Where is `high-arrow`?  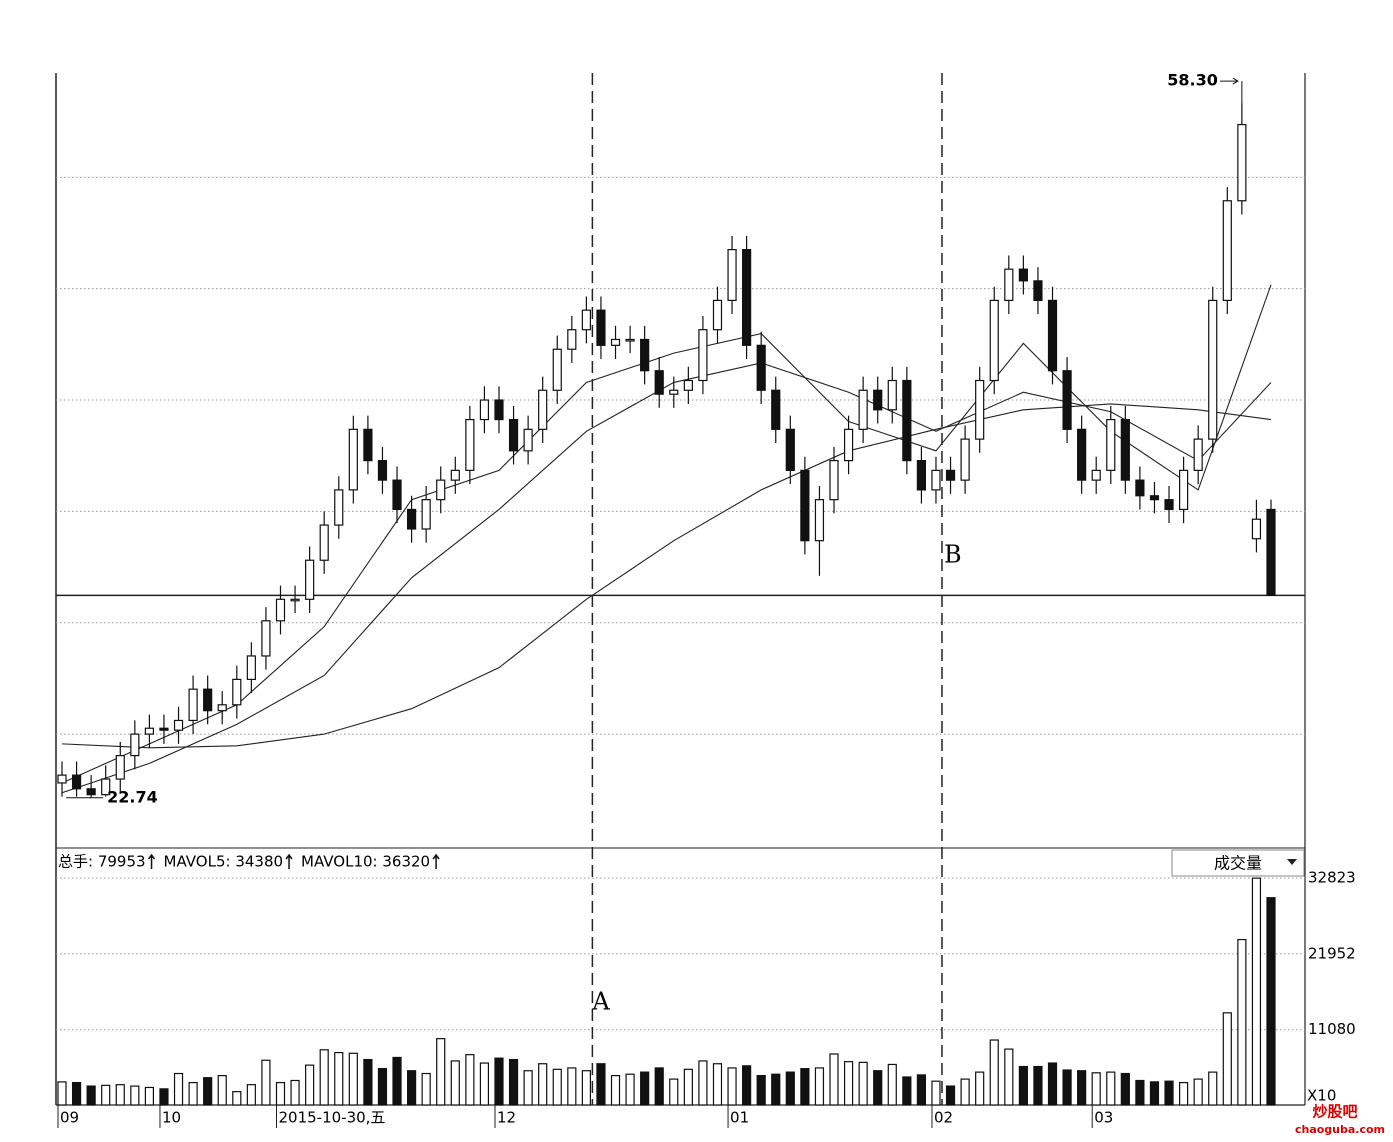 high-arrow is located at coordinates (1231, 90).